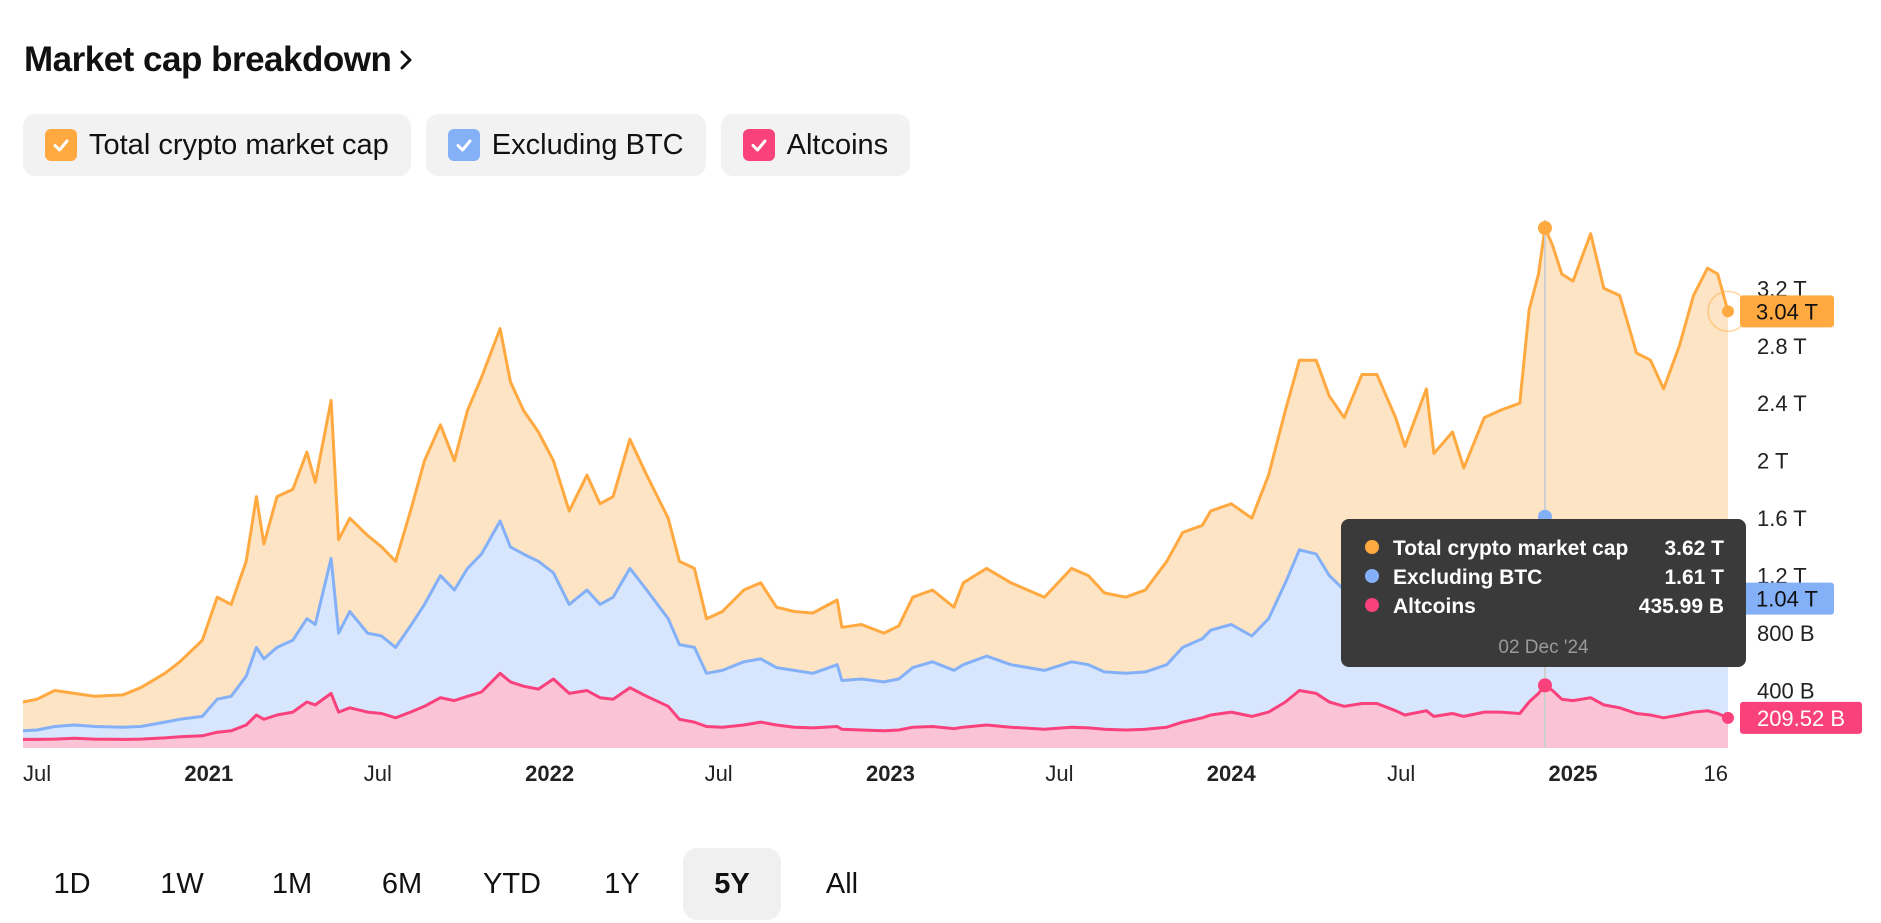  Describe the element at coordinates (1786, 691) in the screenshot. I see `y-tick-label: 400 B` at that location.